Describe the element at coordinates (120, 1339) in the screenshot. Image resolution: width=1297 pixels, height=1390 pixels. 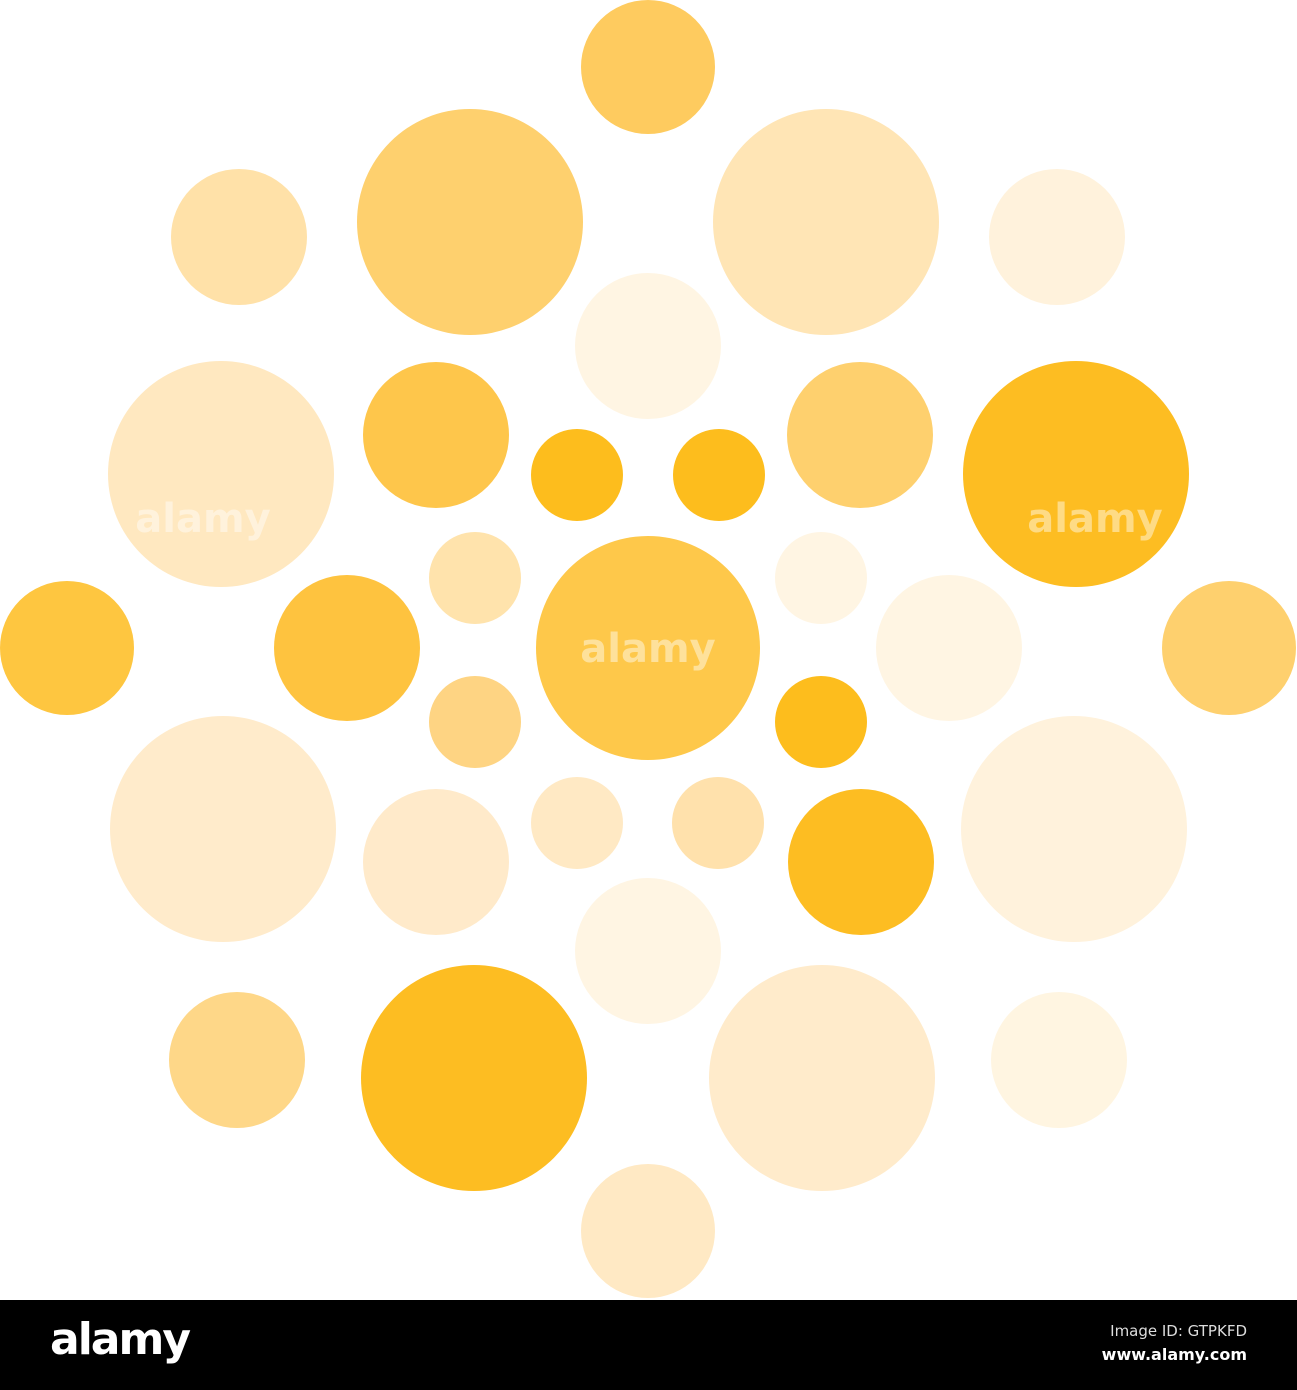
I see `alamy-logo: alamy` at that location.